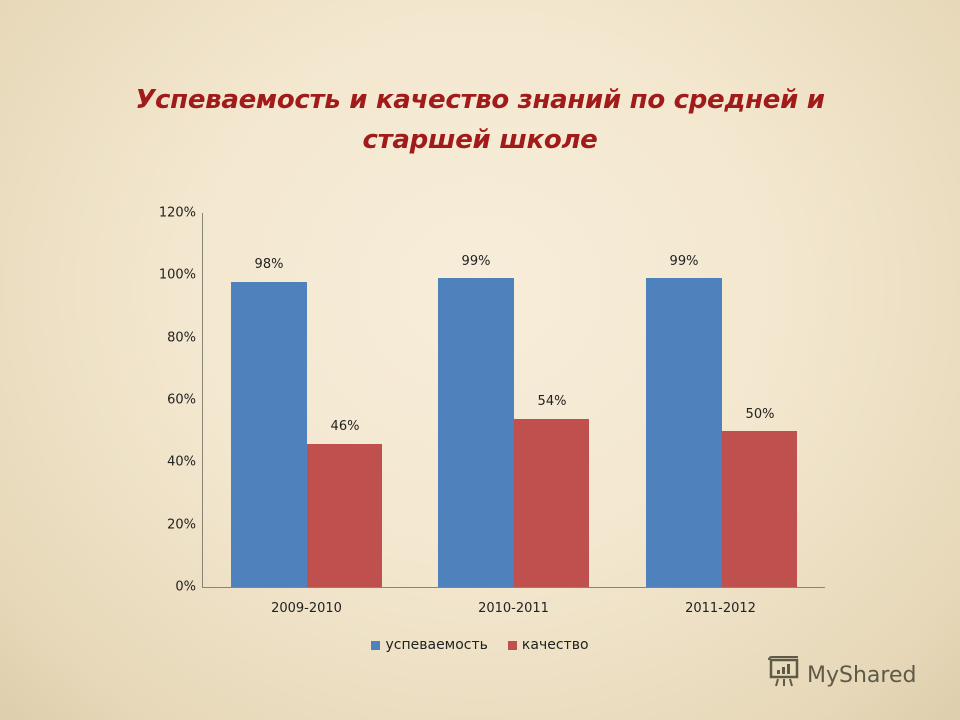  What do you see at coordinates (181, 462) in the screenshot?
I see `y-tick: 40%` at bounding box center [181, 462].